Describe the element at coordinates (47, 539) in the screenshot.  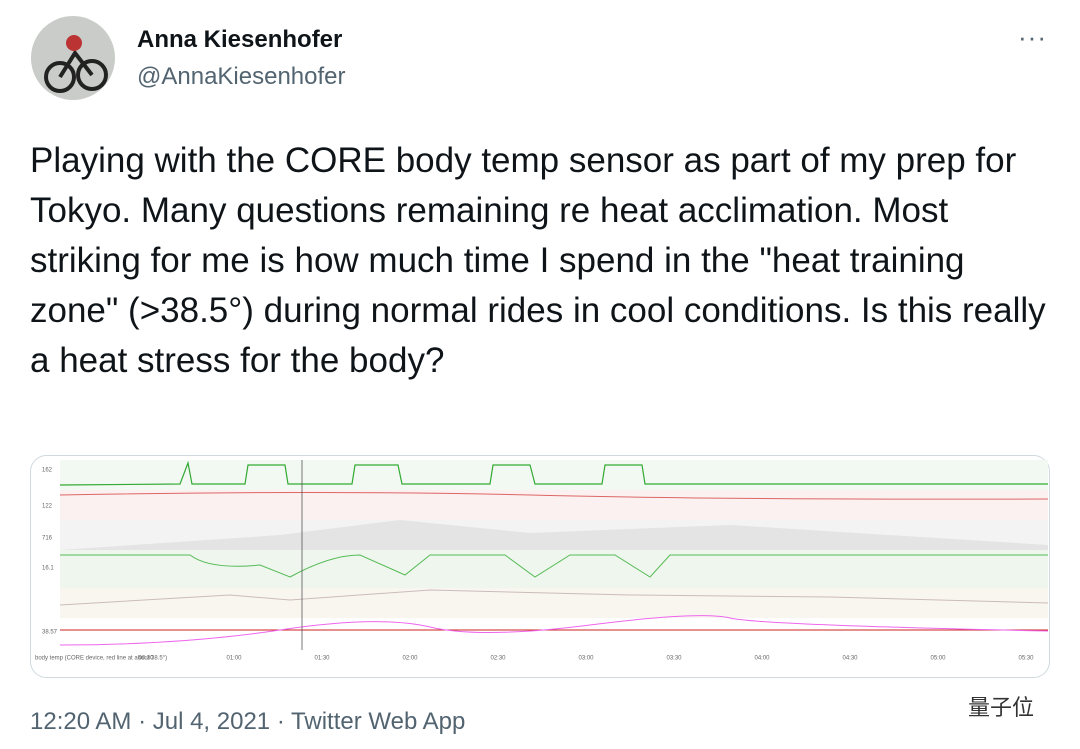
I see `row-label: 716` at that location.